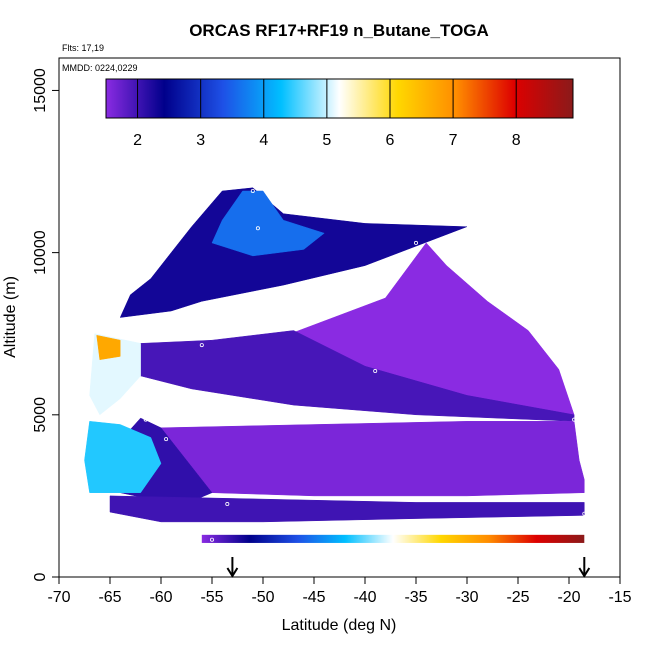  I want to click on colorbar-tick-label: 3, so click(200, 140).